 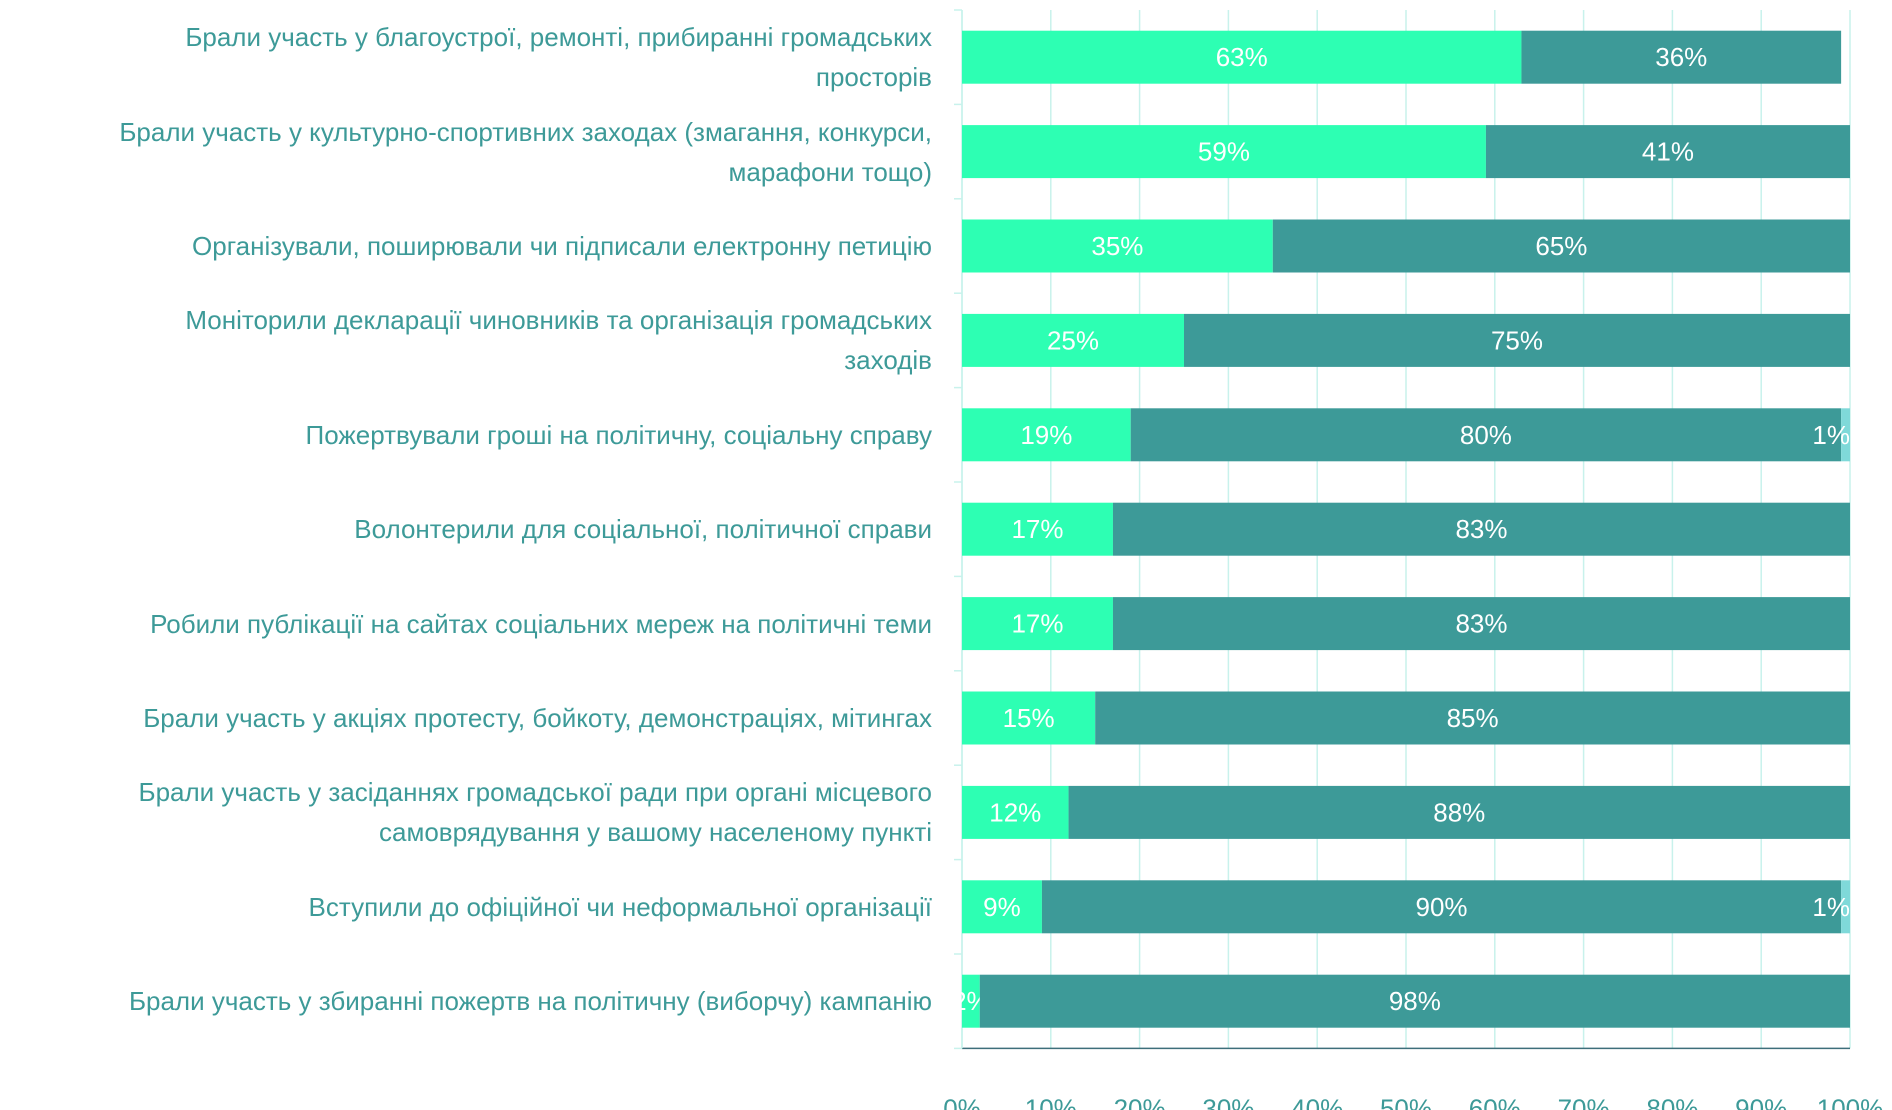 I want to click on value-label: 65%, so click(x=1561, y=246).